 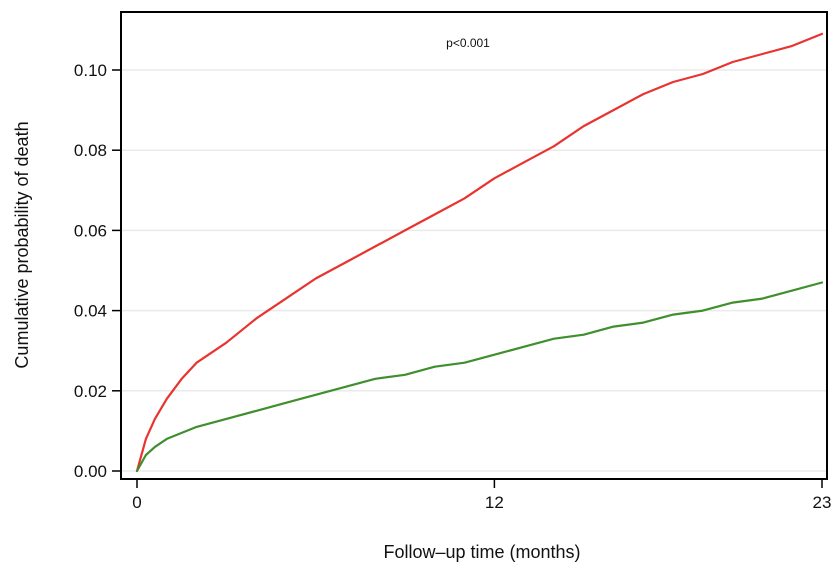 What do you see at coordinates (90, 391) in the screenshot?
I see `y-tick-label: 0.02` at bounding box center [90, 391].